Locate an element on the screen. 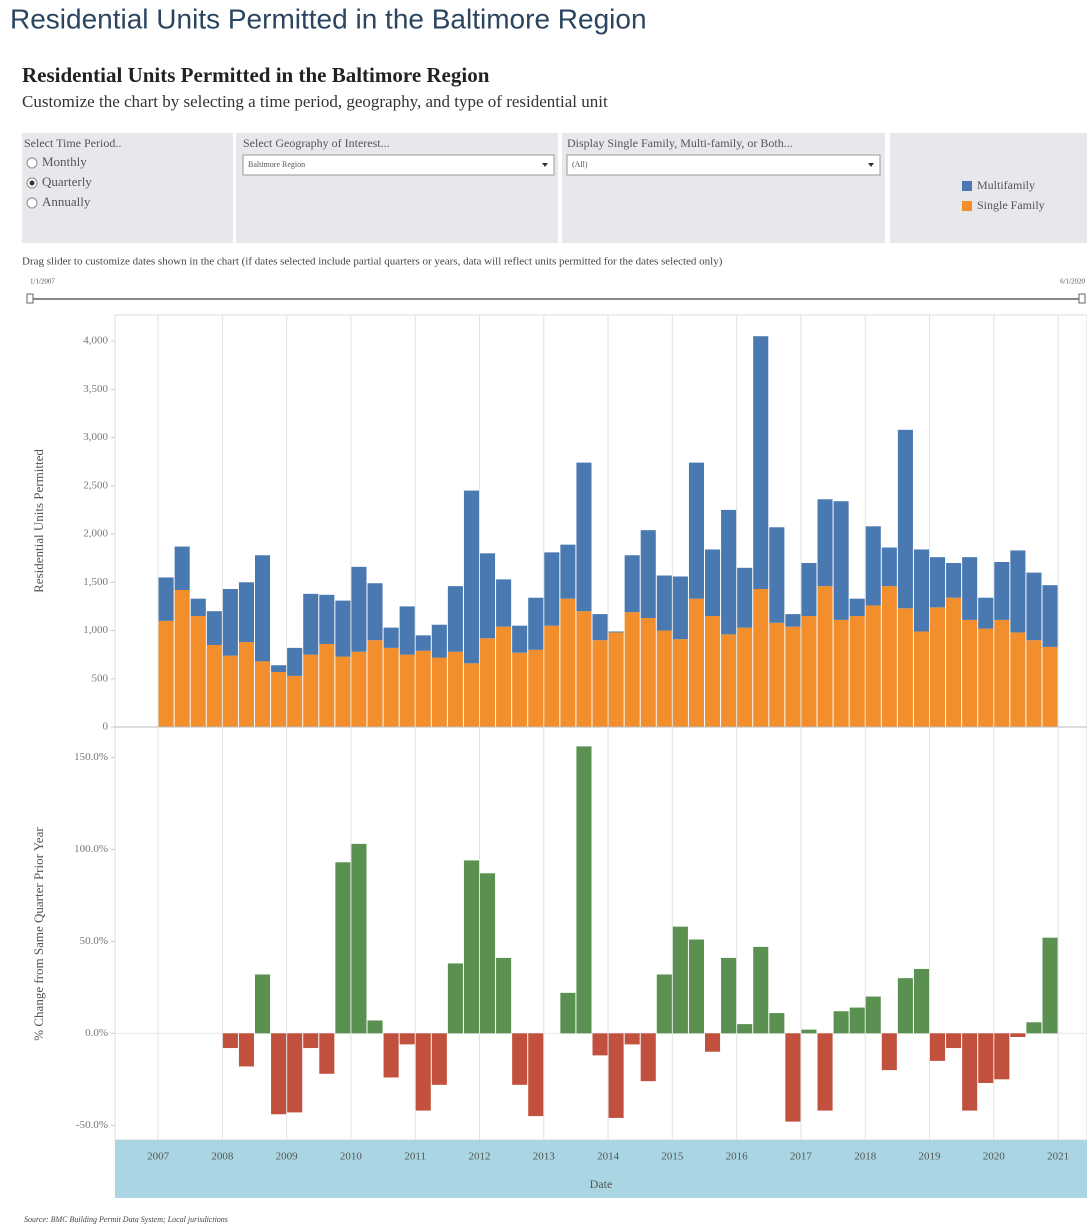  dropdown-arrow is located at coordinates (545, 165).